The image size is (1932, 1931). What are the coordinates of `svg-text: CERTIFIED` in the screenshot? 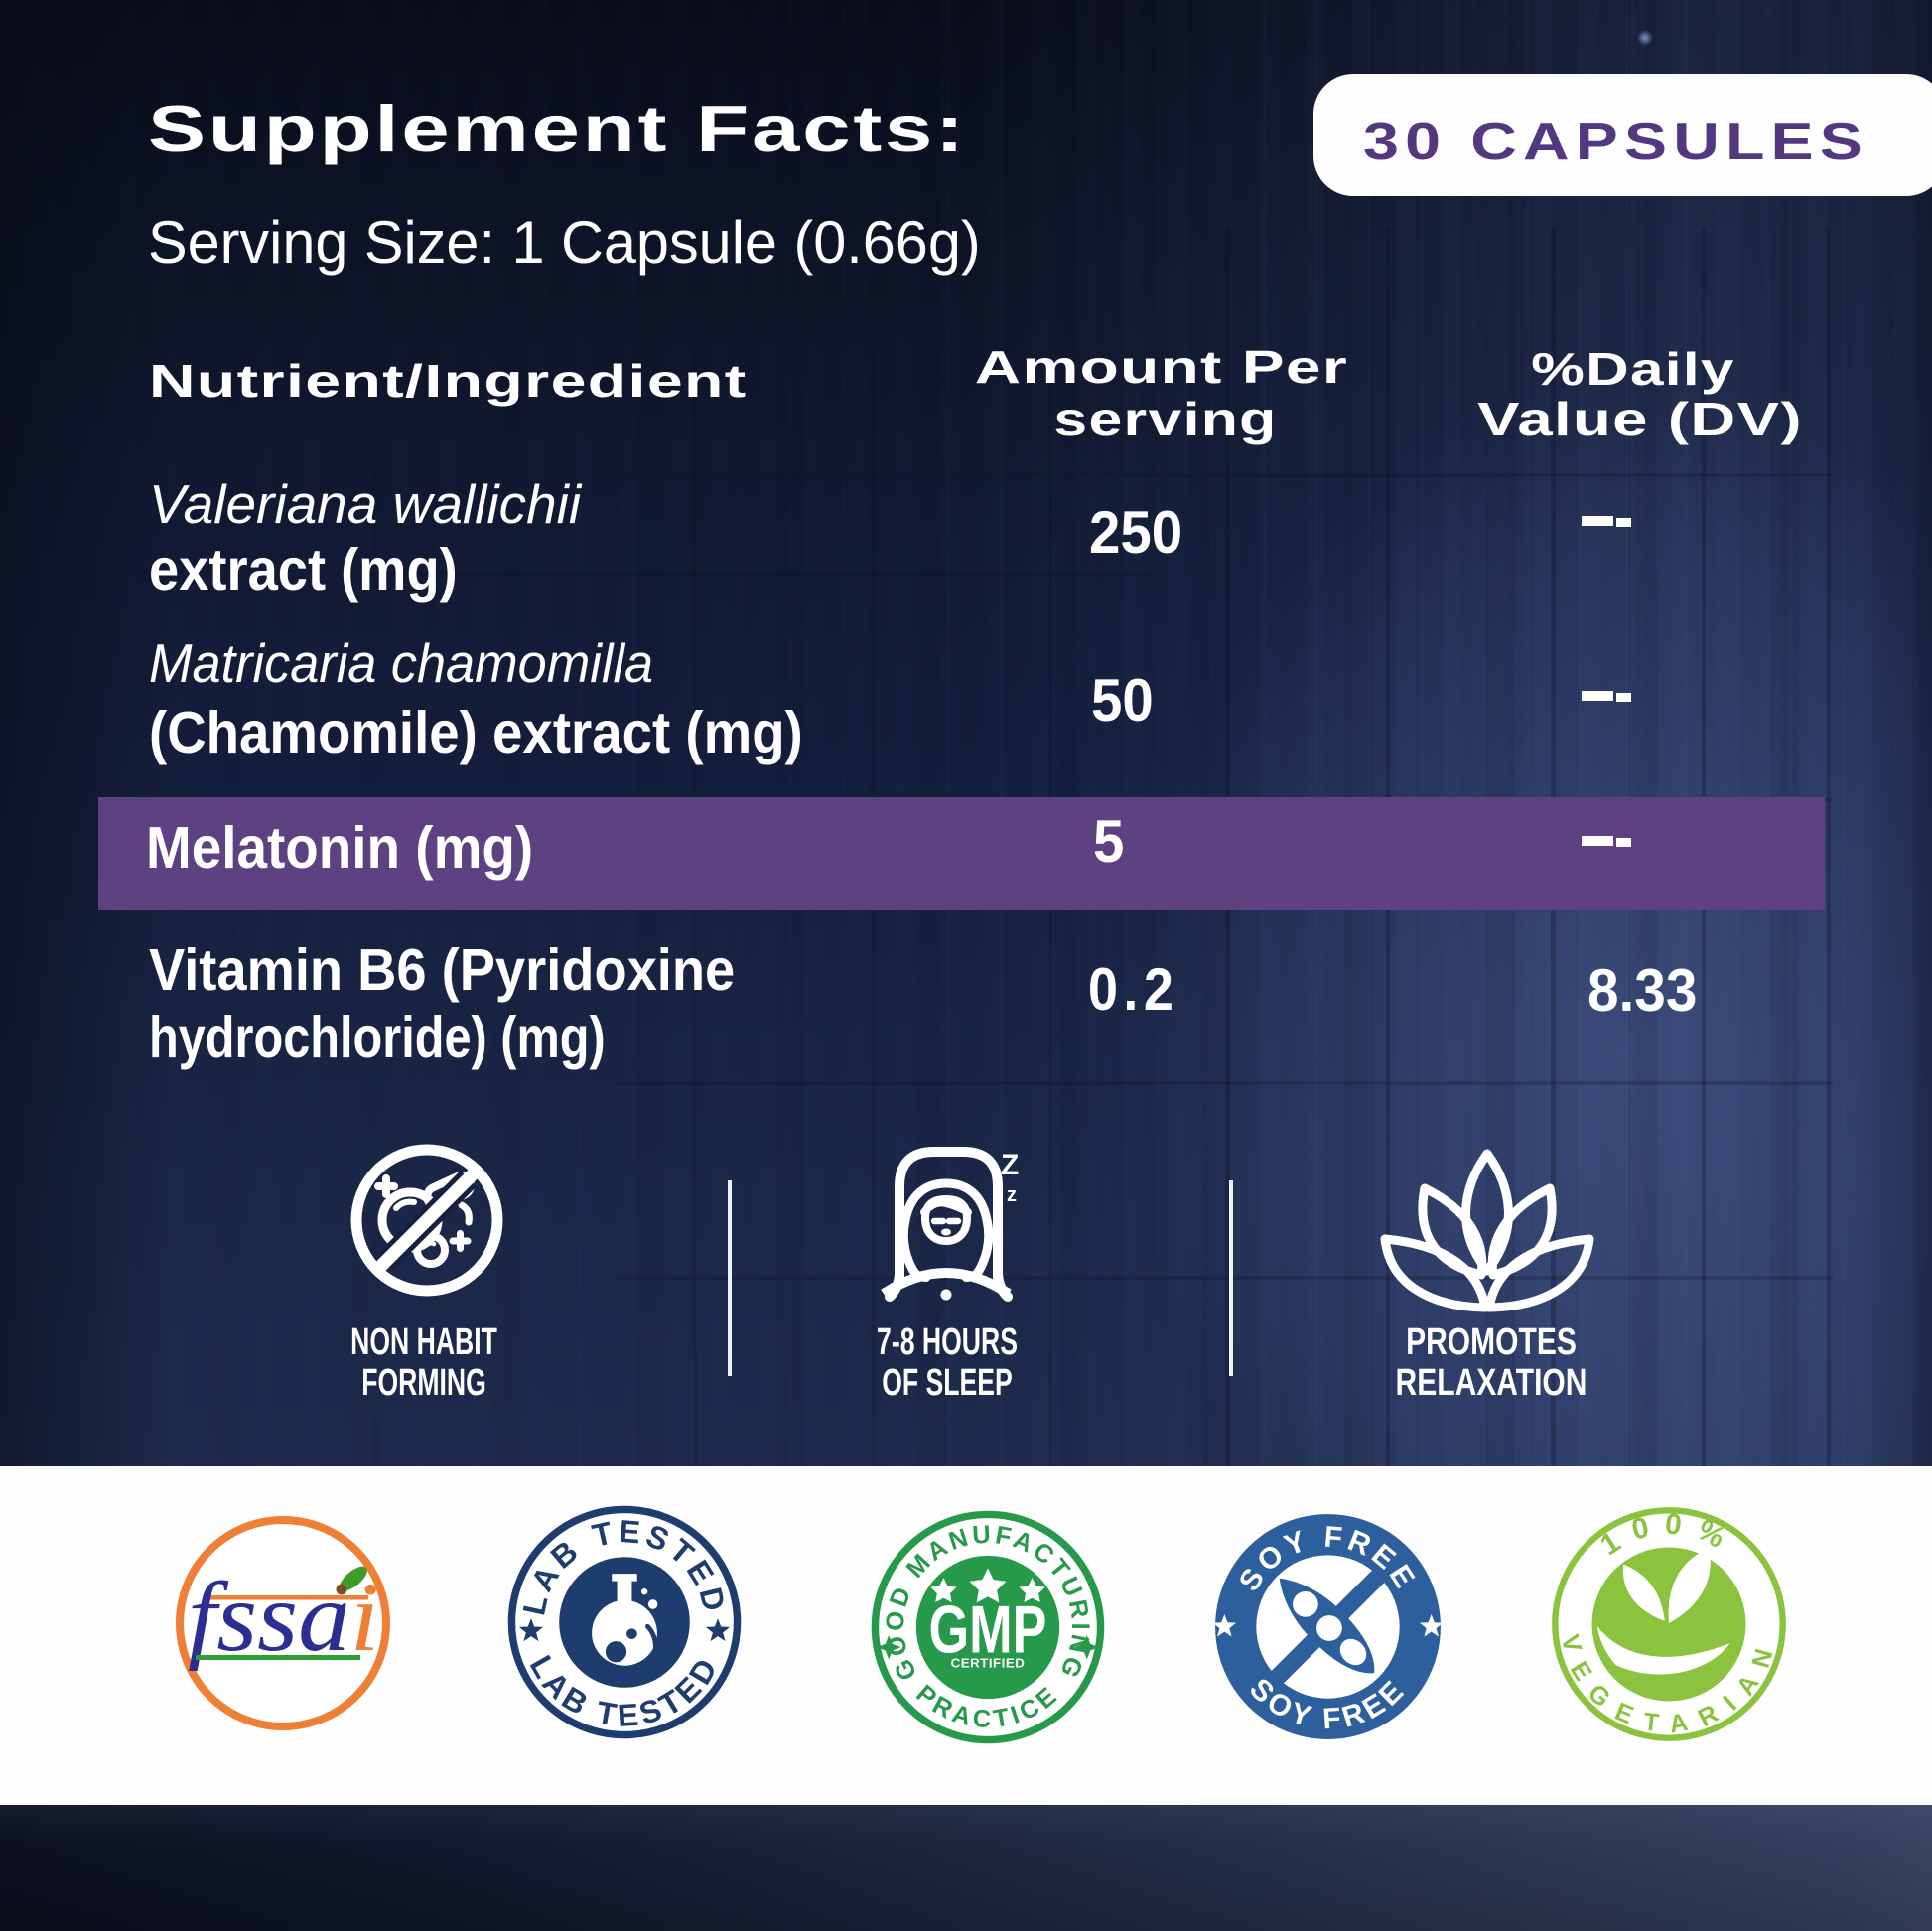 It's located at (988, 1662).